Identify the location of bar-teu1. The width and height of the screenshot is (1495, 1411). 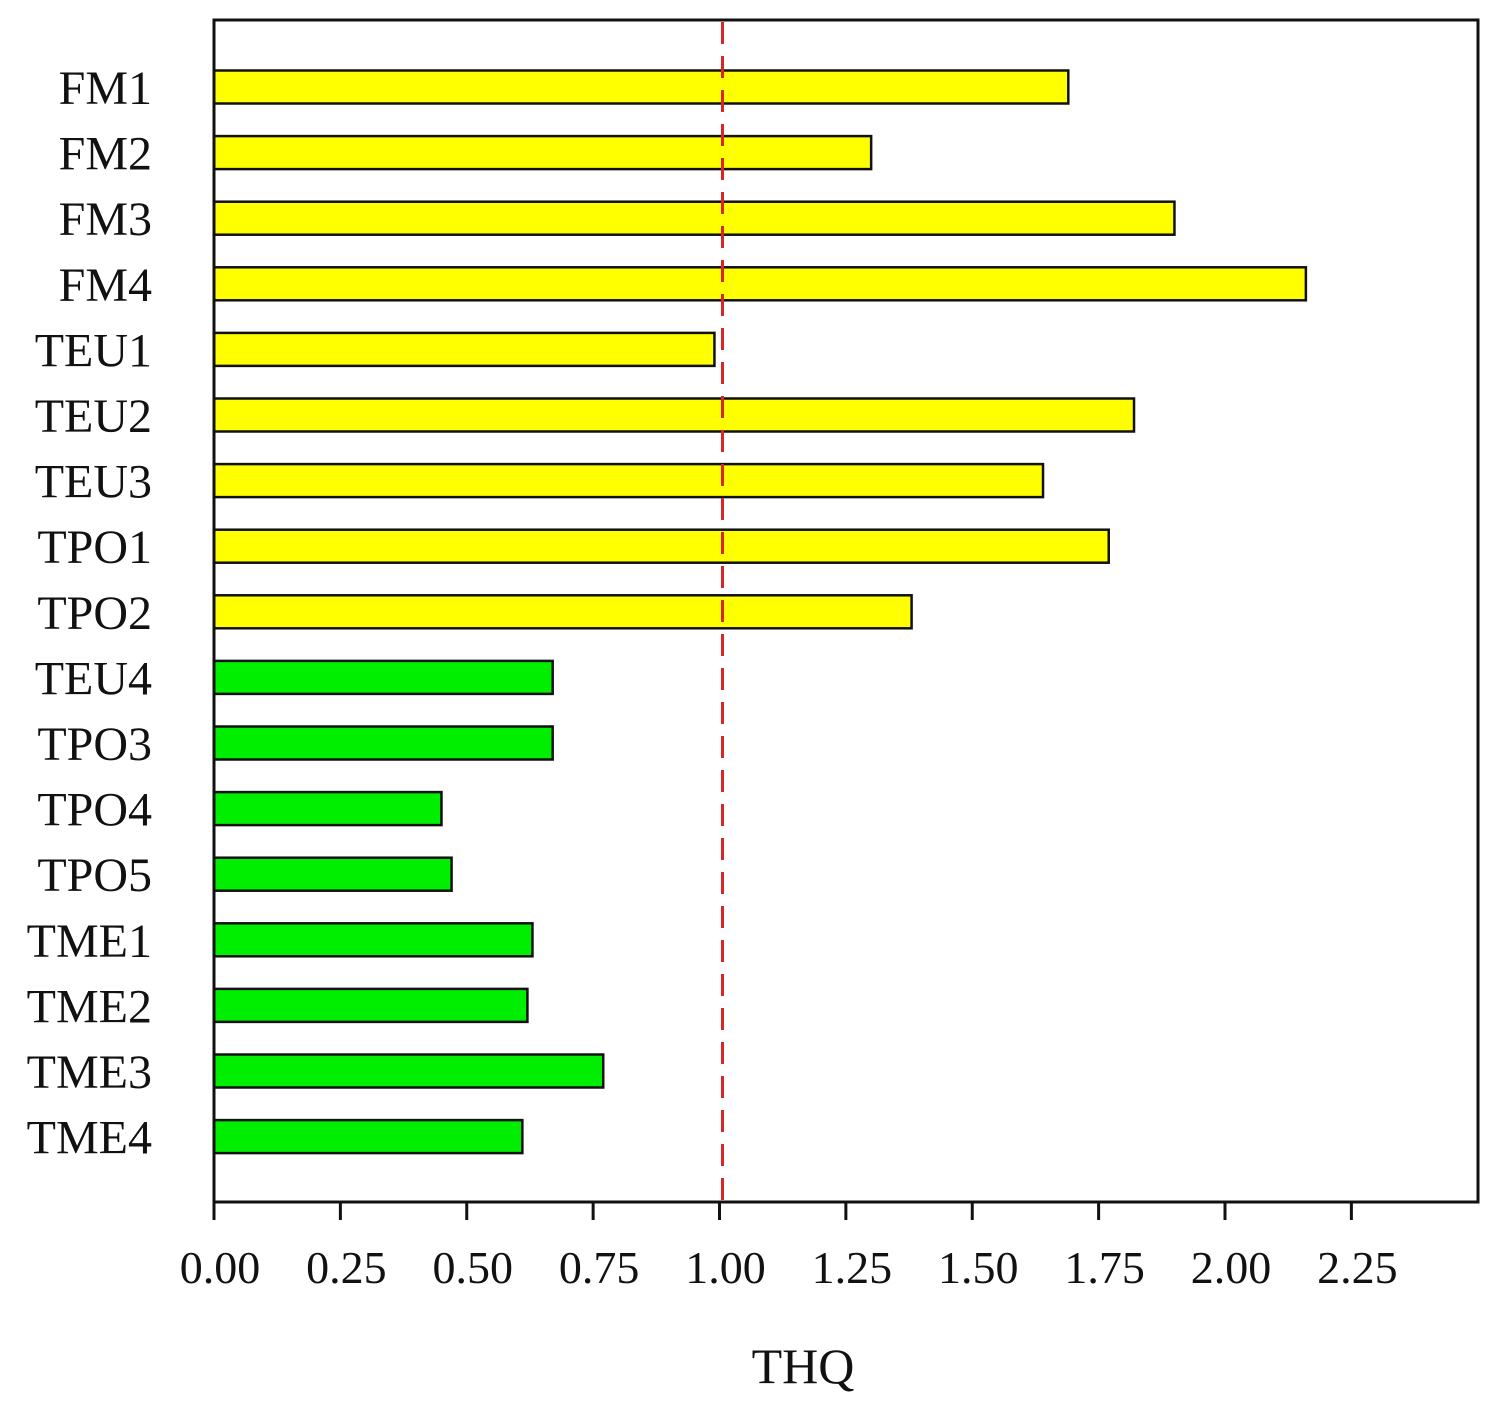
(464, 349).